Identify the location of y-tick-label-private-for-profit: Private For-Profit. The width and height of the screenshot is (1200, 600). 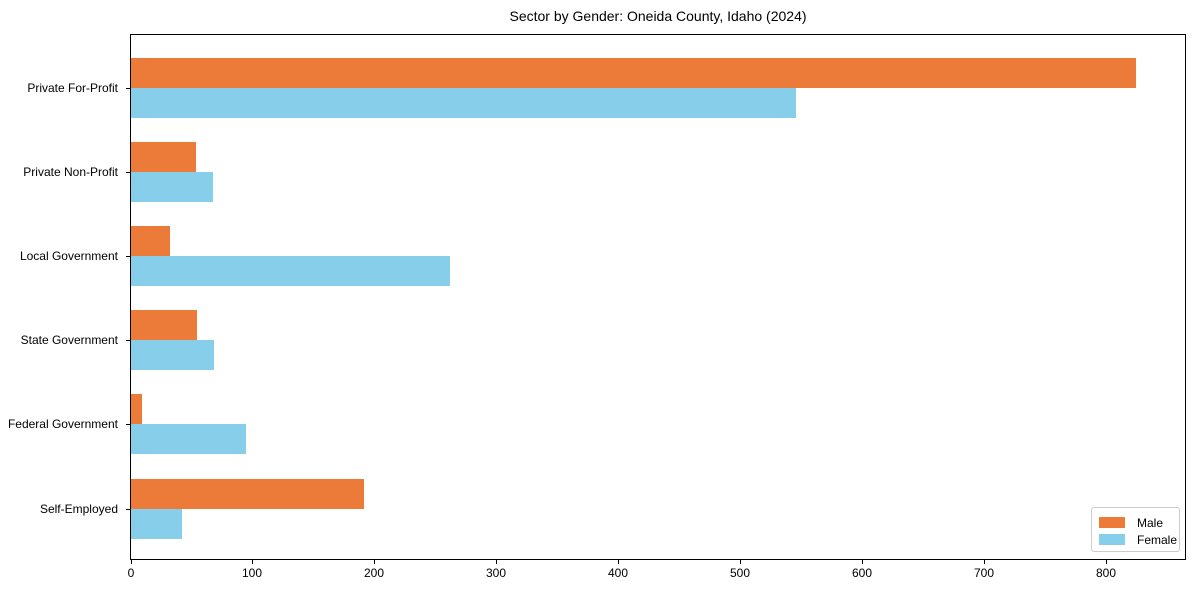
(72, 88).